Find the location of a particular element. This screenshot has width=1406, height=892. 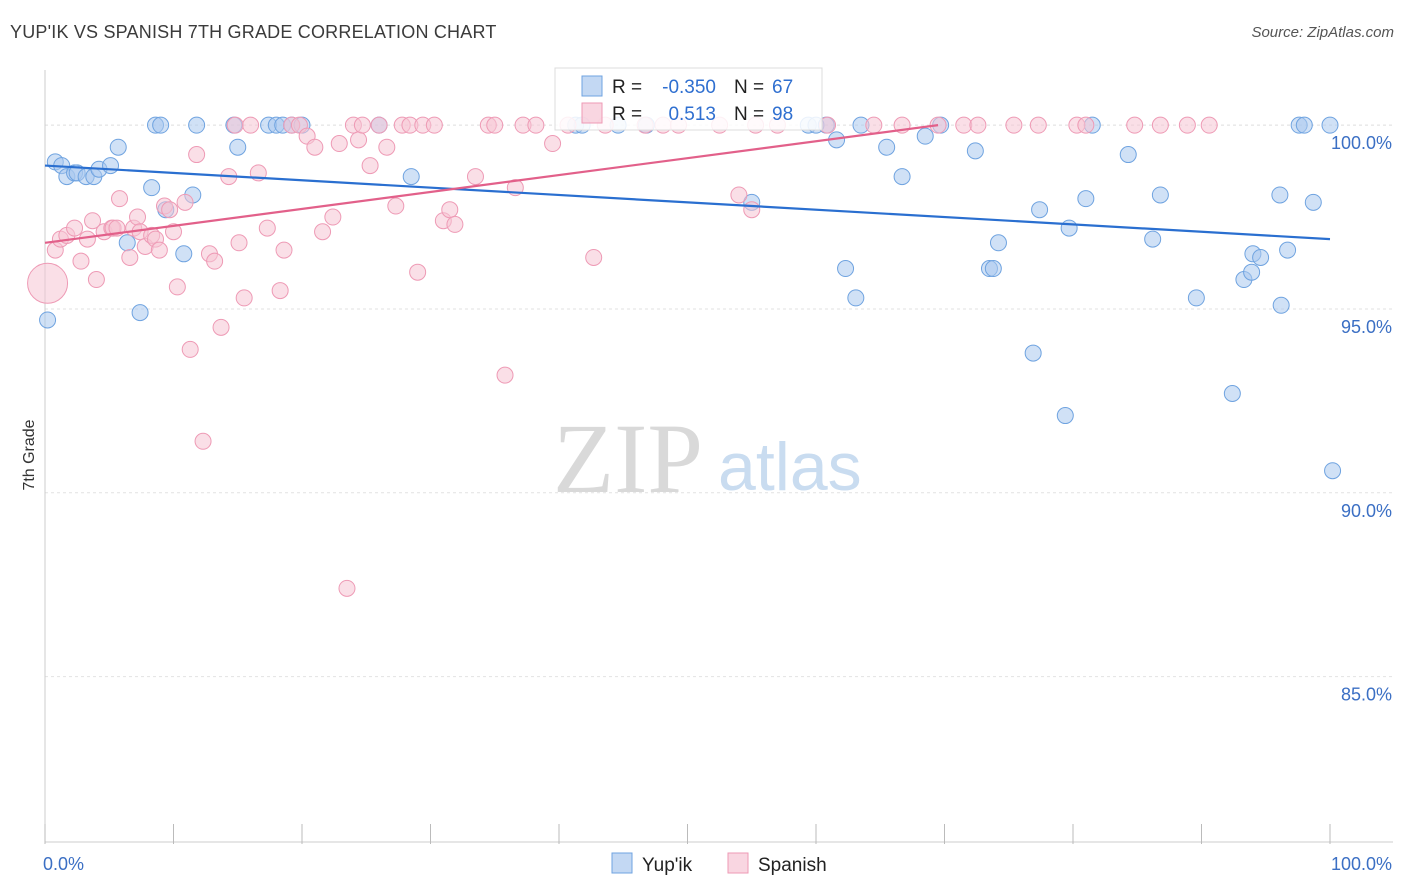

watermark: ZIP atlas is located at coordinates (707, 458).